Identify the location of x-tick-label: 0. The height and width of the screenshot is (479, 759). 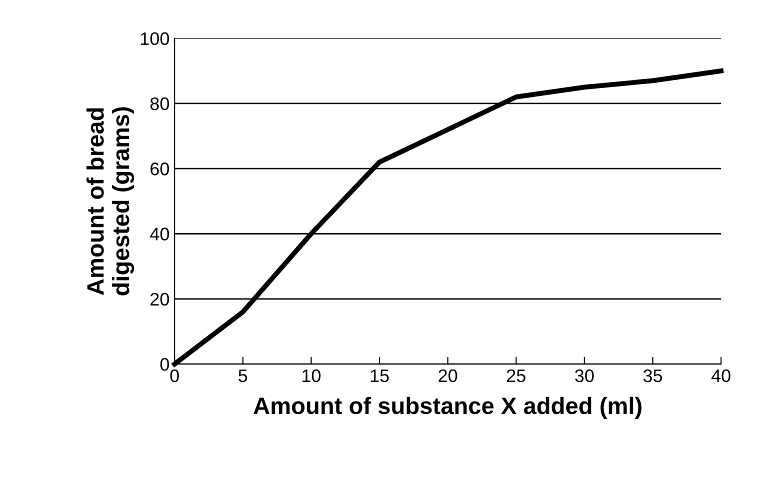
(174, 375).